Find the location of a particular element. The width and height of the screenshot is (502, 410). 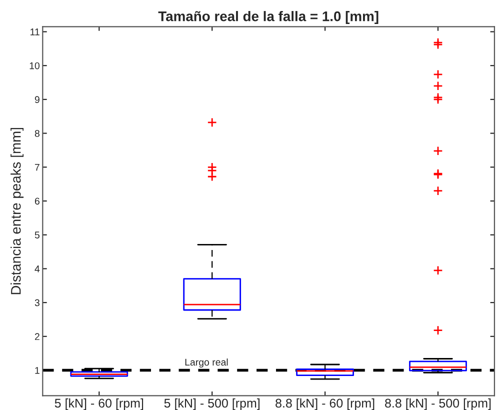

y-tick-label: 6 is located at coordinates (37, 201).